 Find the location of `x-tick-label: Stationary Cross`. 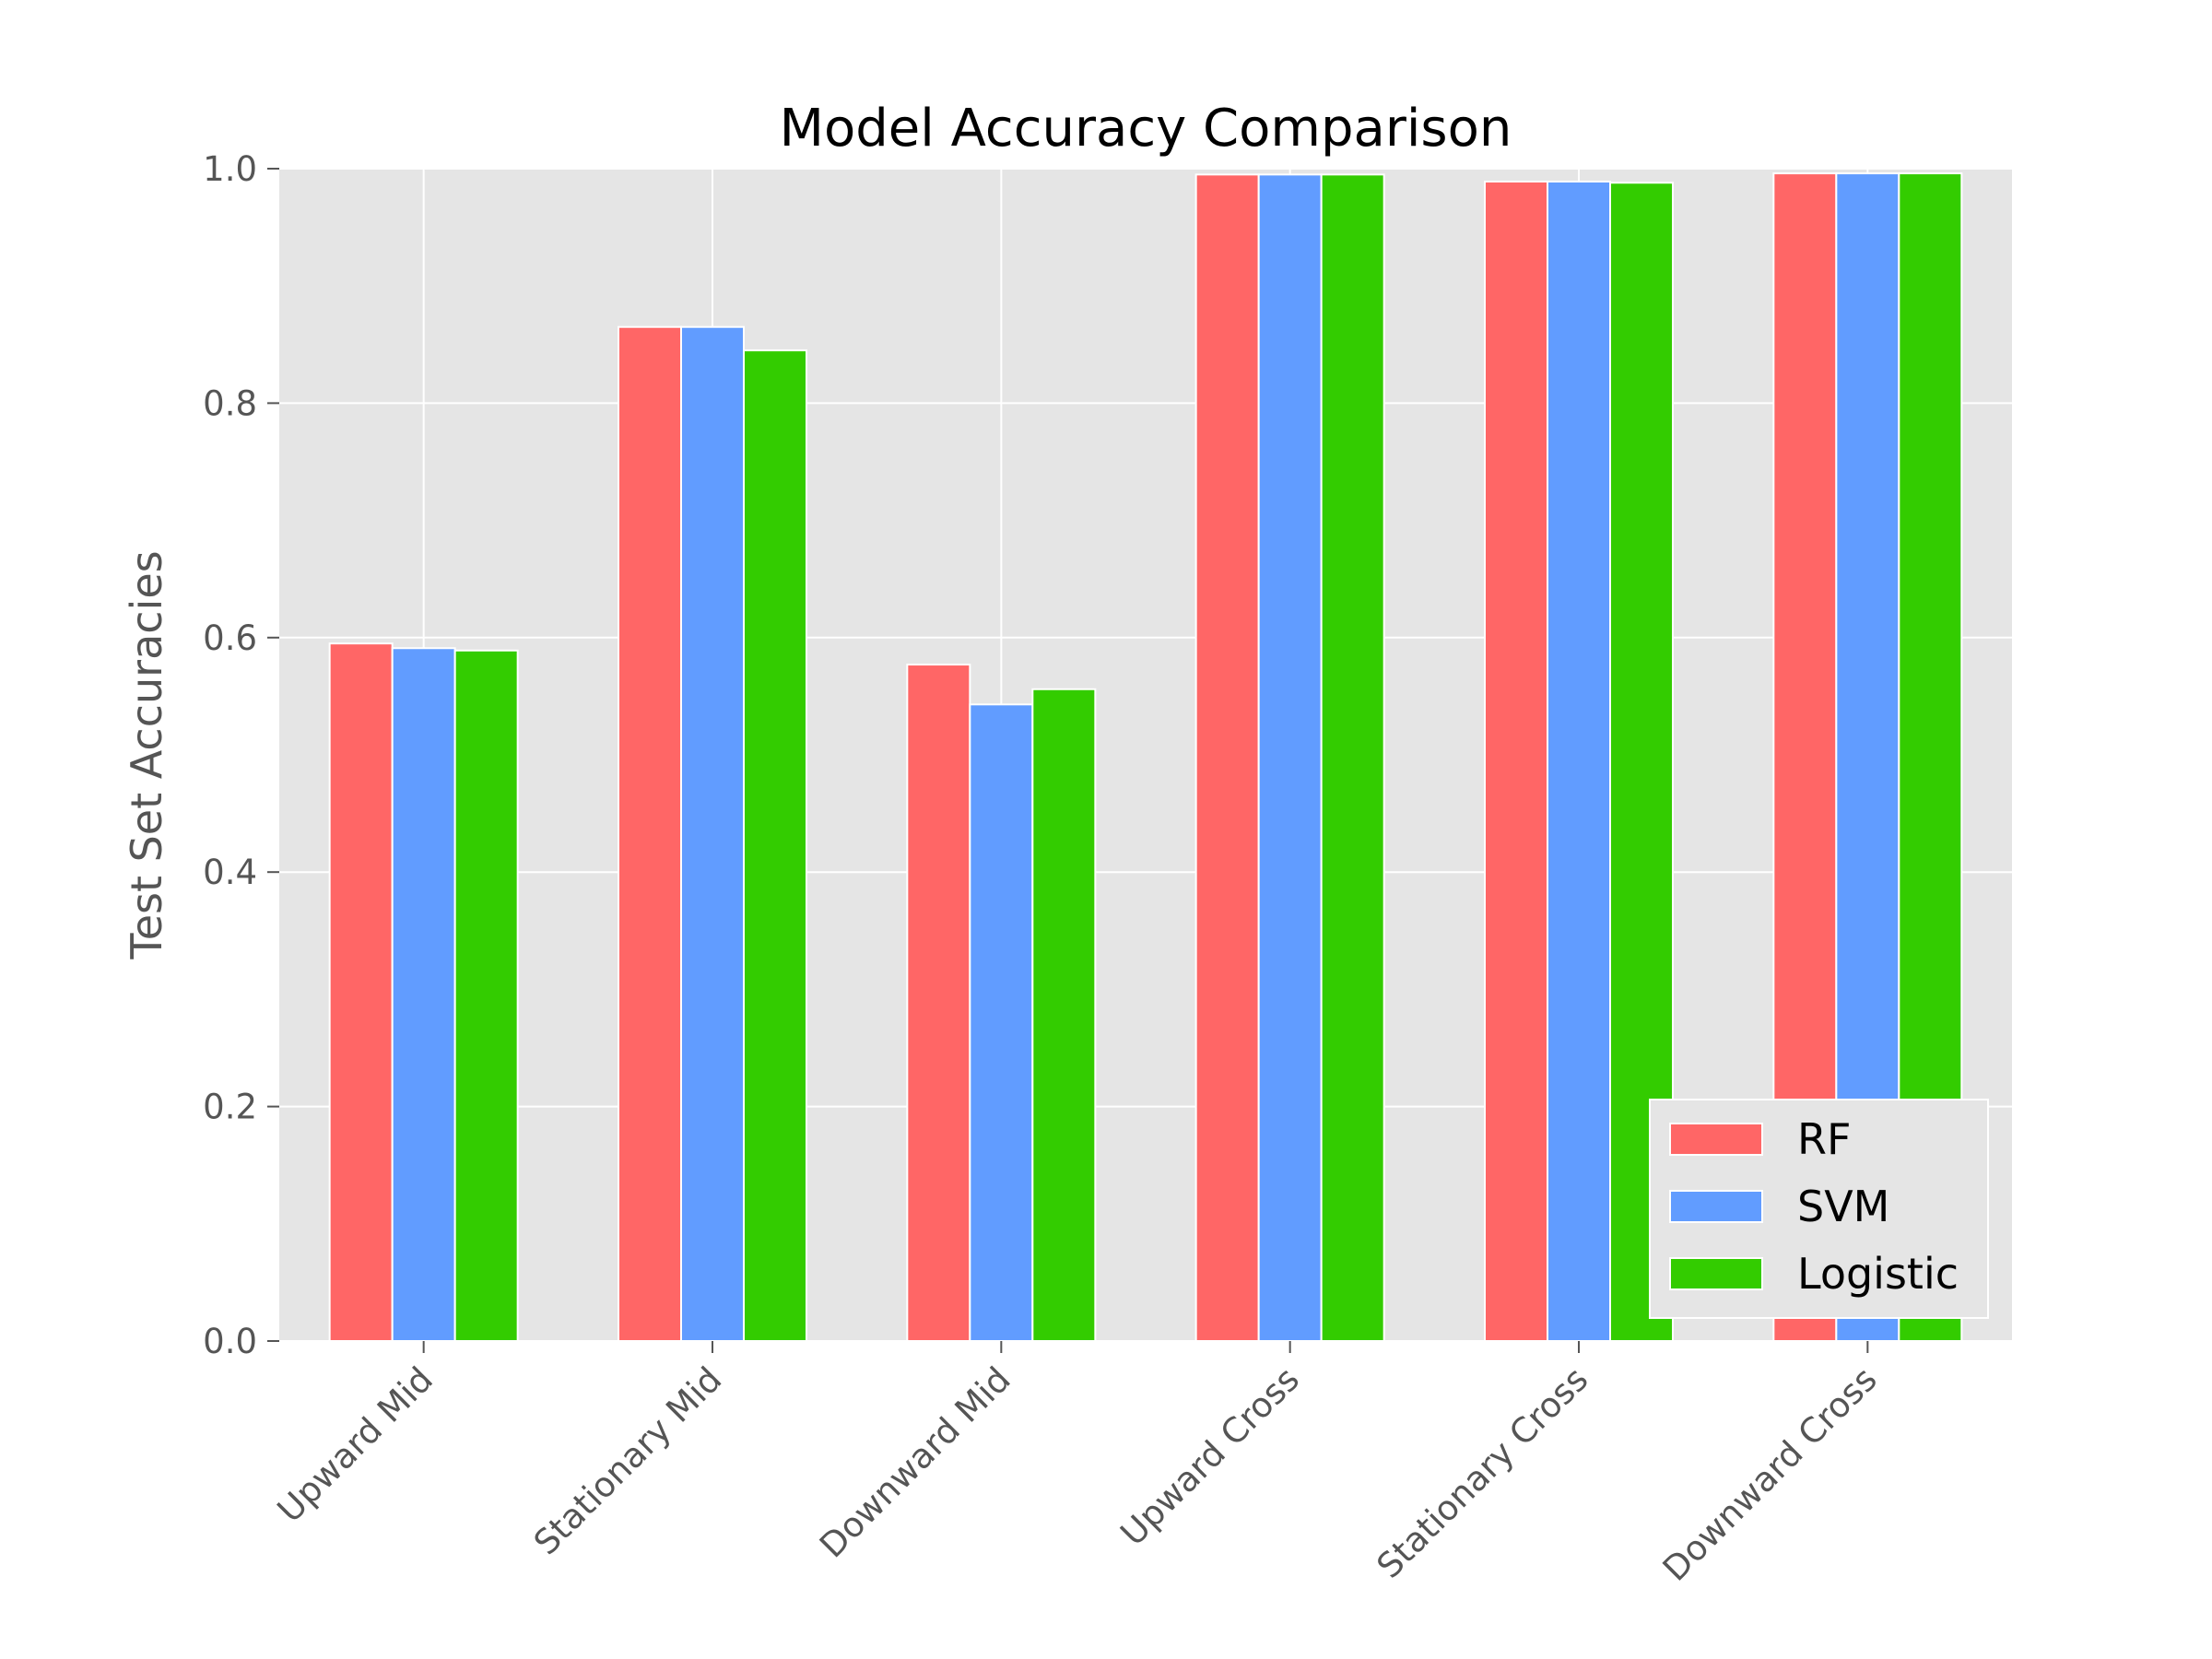

x-tick-label: Stationary Cross is located at coordinates (1483, 1472).